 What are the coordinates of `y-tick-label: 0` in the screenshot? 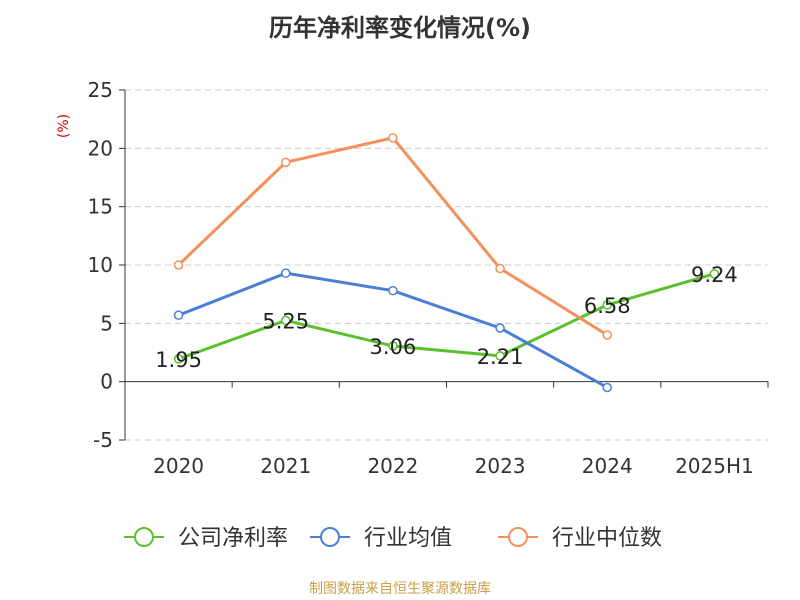 It's located at (106, 382).